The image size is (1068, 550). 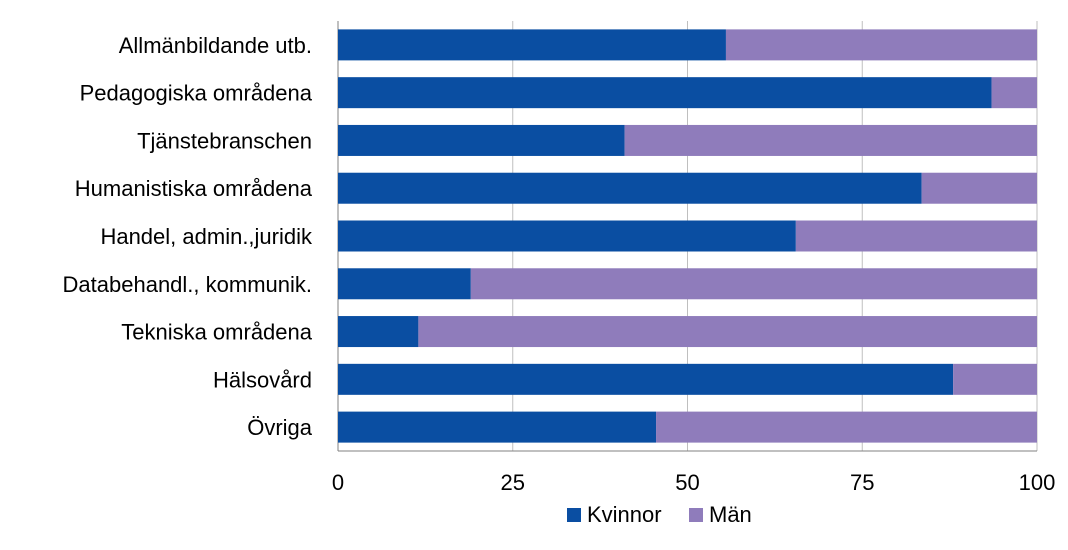 I want to click on x-tick-label: 50, so click(x=687, y=482).